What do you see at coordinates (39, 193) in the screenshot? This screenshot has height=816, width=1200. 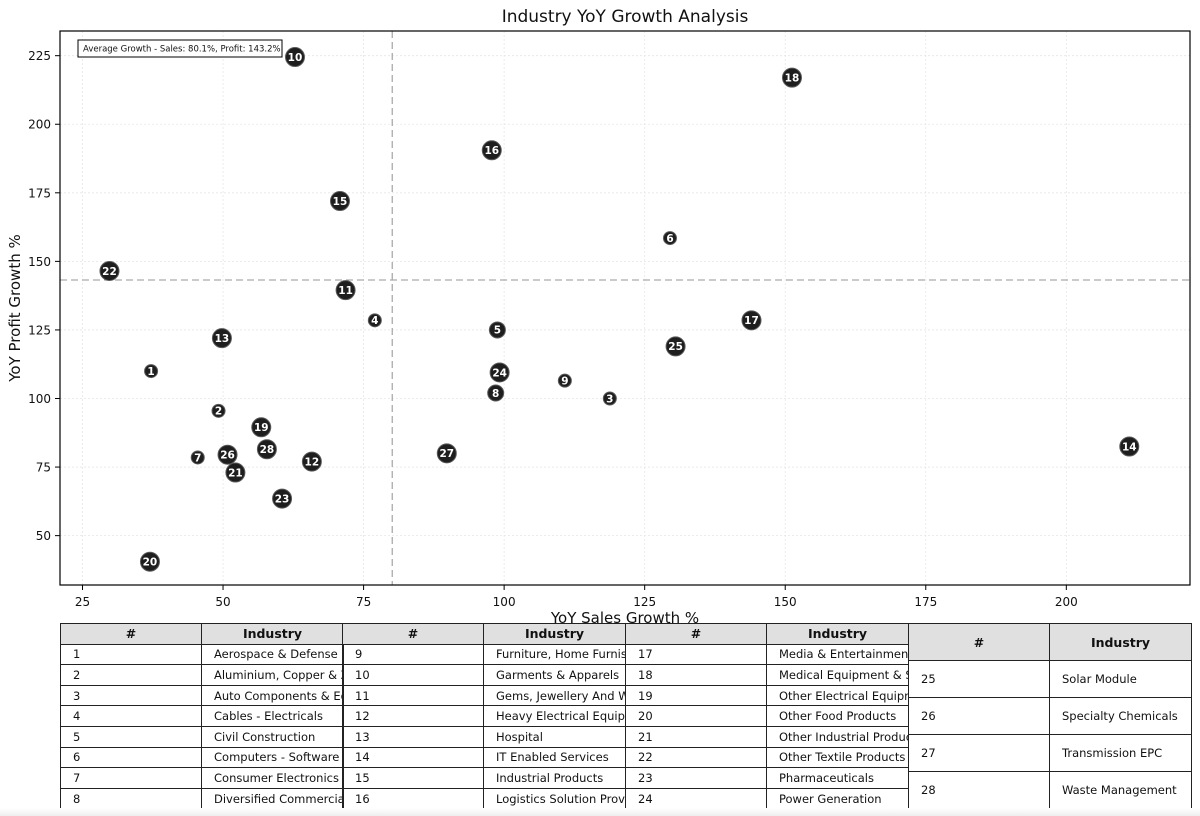 I see `y-tick-label: 175` at bounding box center [39, 193].